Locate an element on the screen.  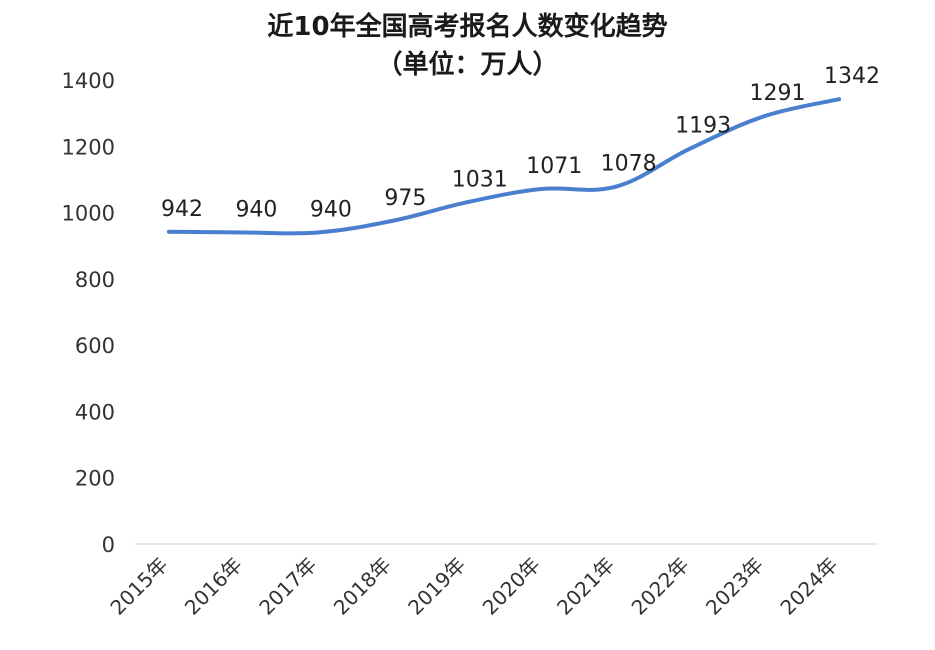
data-label: 1031 is located at coordinates (480, 179).